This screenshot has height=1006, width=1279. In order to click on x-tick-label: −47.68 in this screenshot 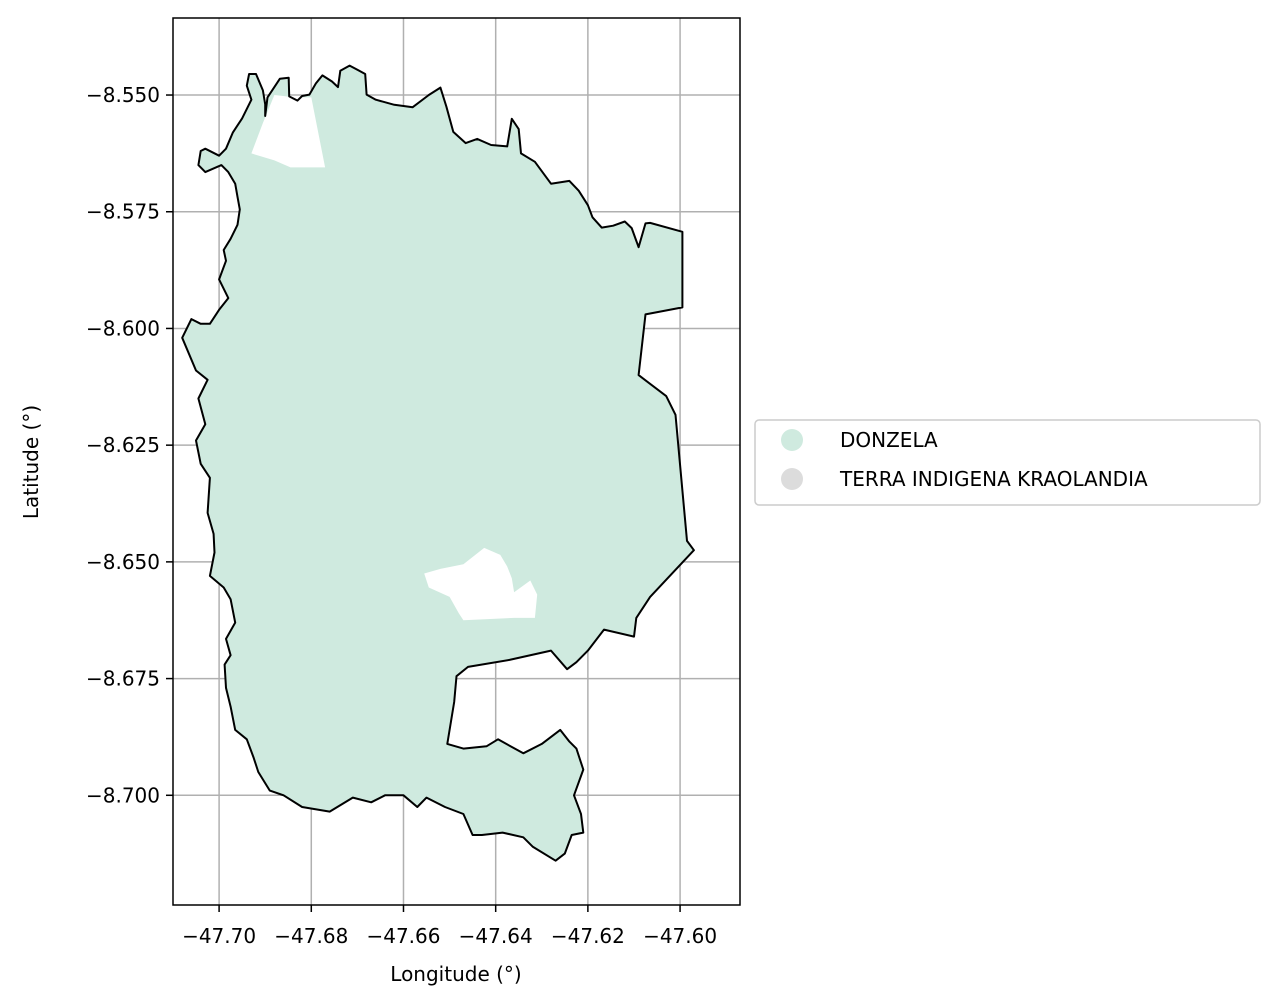, I will do `click(311, 936)`.